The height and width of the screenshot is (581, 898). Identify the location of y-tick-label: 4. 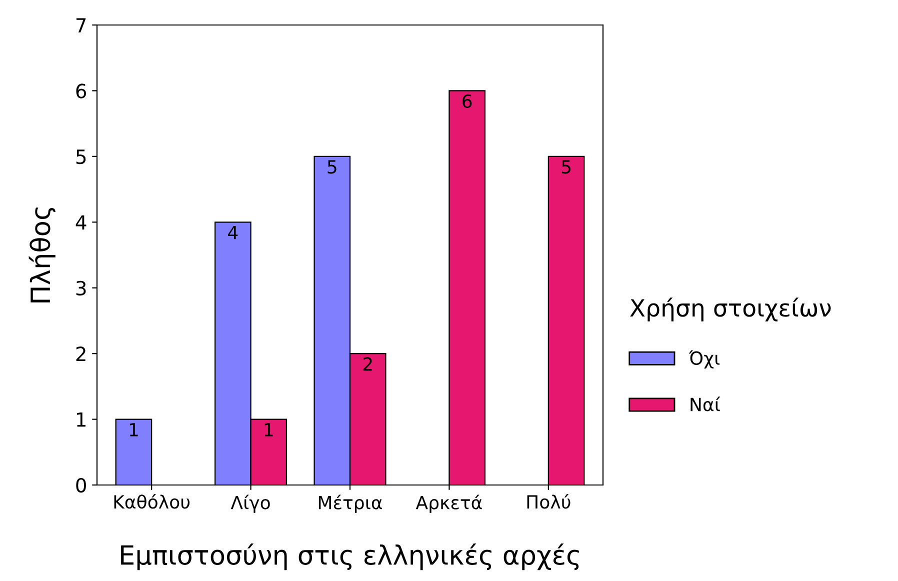
(81, 222).